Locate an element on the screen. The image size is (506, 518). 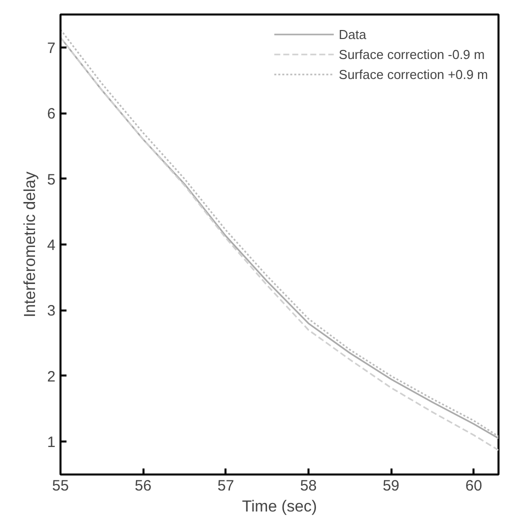
x-tick-label: 60 is located at coordinates (473, 486).